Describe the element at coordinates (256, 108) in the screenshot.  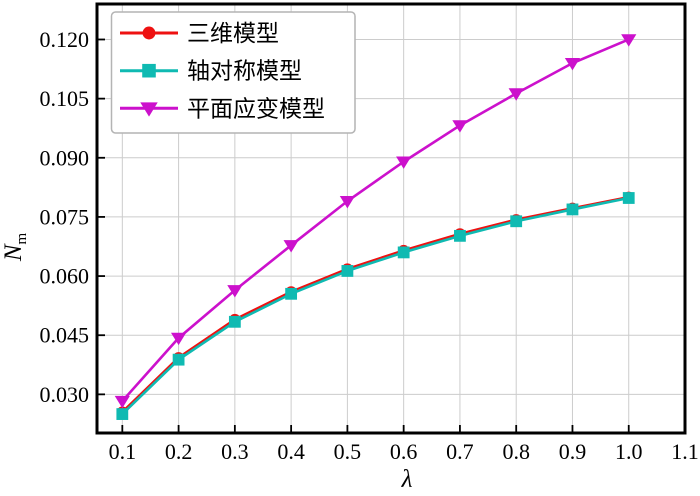
I see `legend-label: 平面应变模型` at that location.